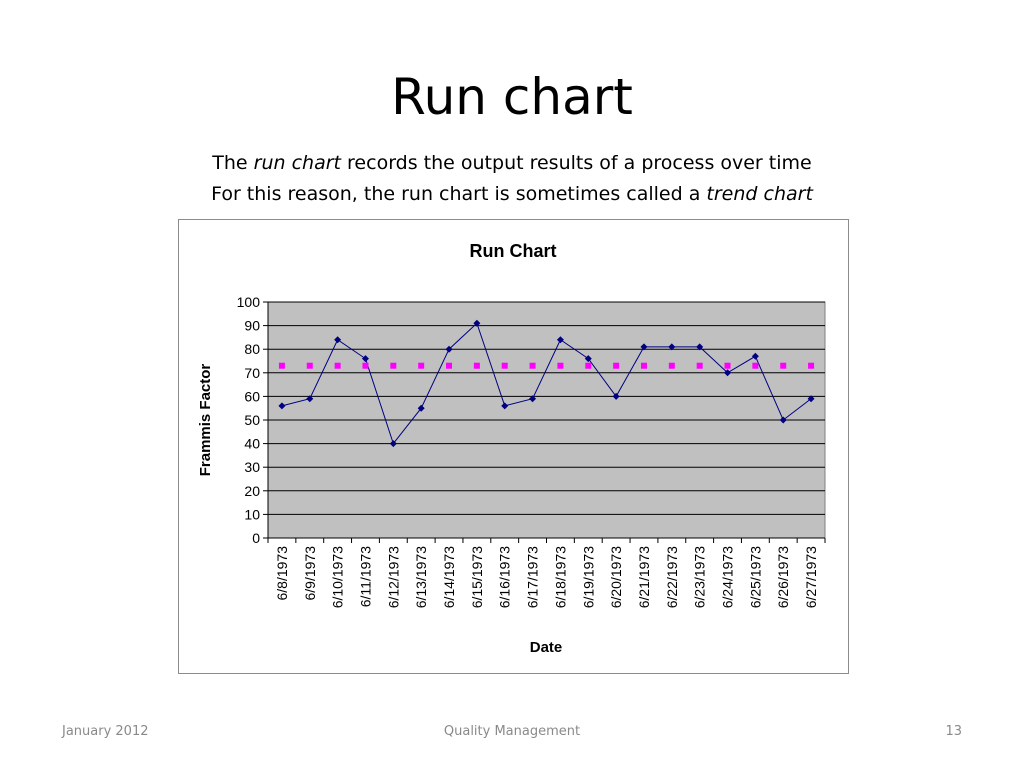  I want to click on x-tick-label: 6/20/1973, so click(616, 577).